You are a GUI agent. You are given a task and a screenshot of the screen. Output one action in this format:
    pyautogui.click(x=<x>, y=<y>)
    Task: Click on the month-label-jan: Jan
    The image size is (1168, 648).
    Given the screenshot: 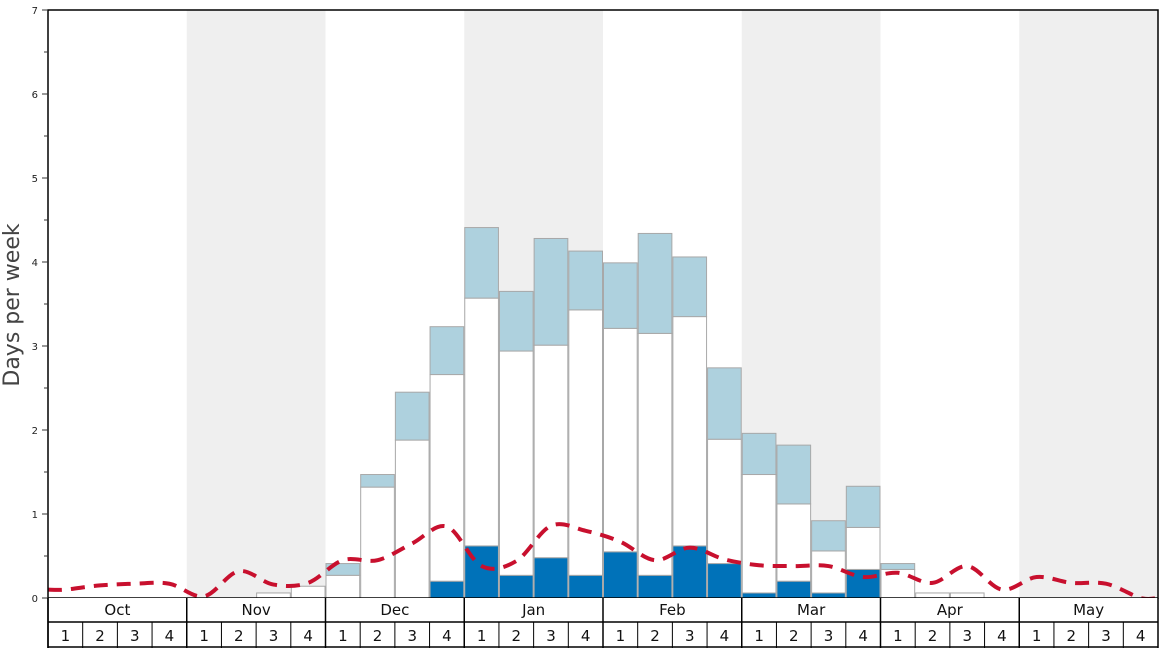 What is the action you would take?
    pyautogui.click(x=533, y=610)
    